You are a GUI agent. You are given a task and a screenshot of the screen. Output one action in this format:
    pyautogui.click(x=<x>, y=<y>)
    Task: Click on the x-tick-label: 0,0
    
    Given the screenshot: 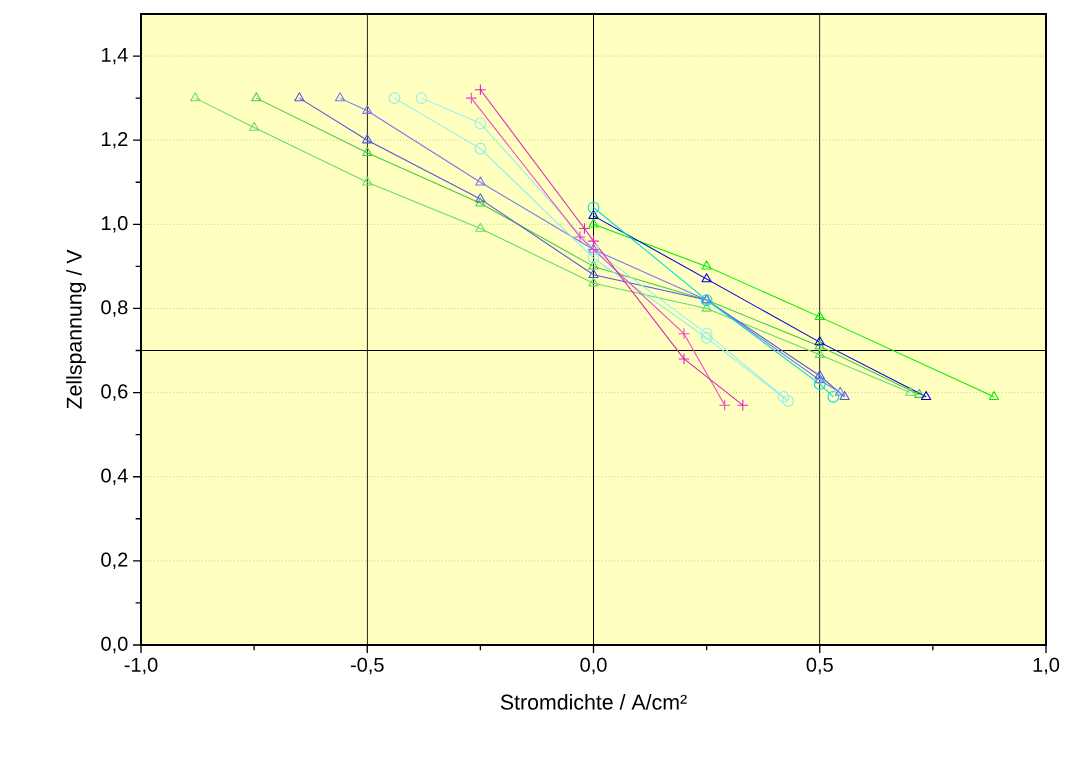 What is the action you would take?
    pyautogui.click(x=593, y=666)
    